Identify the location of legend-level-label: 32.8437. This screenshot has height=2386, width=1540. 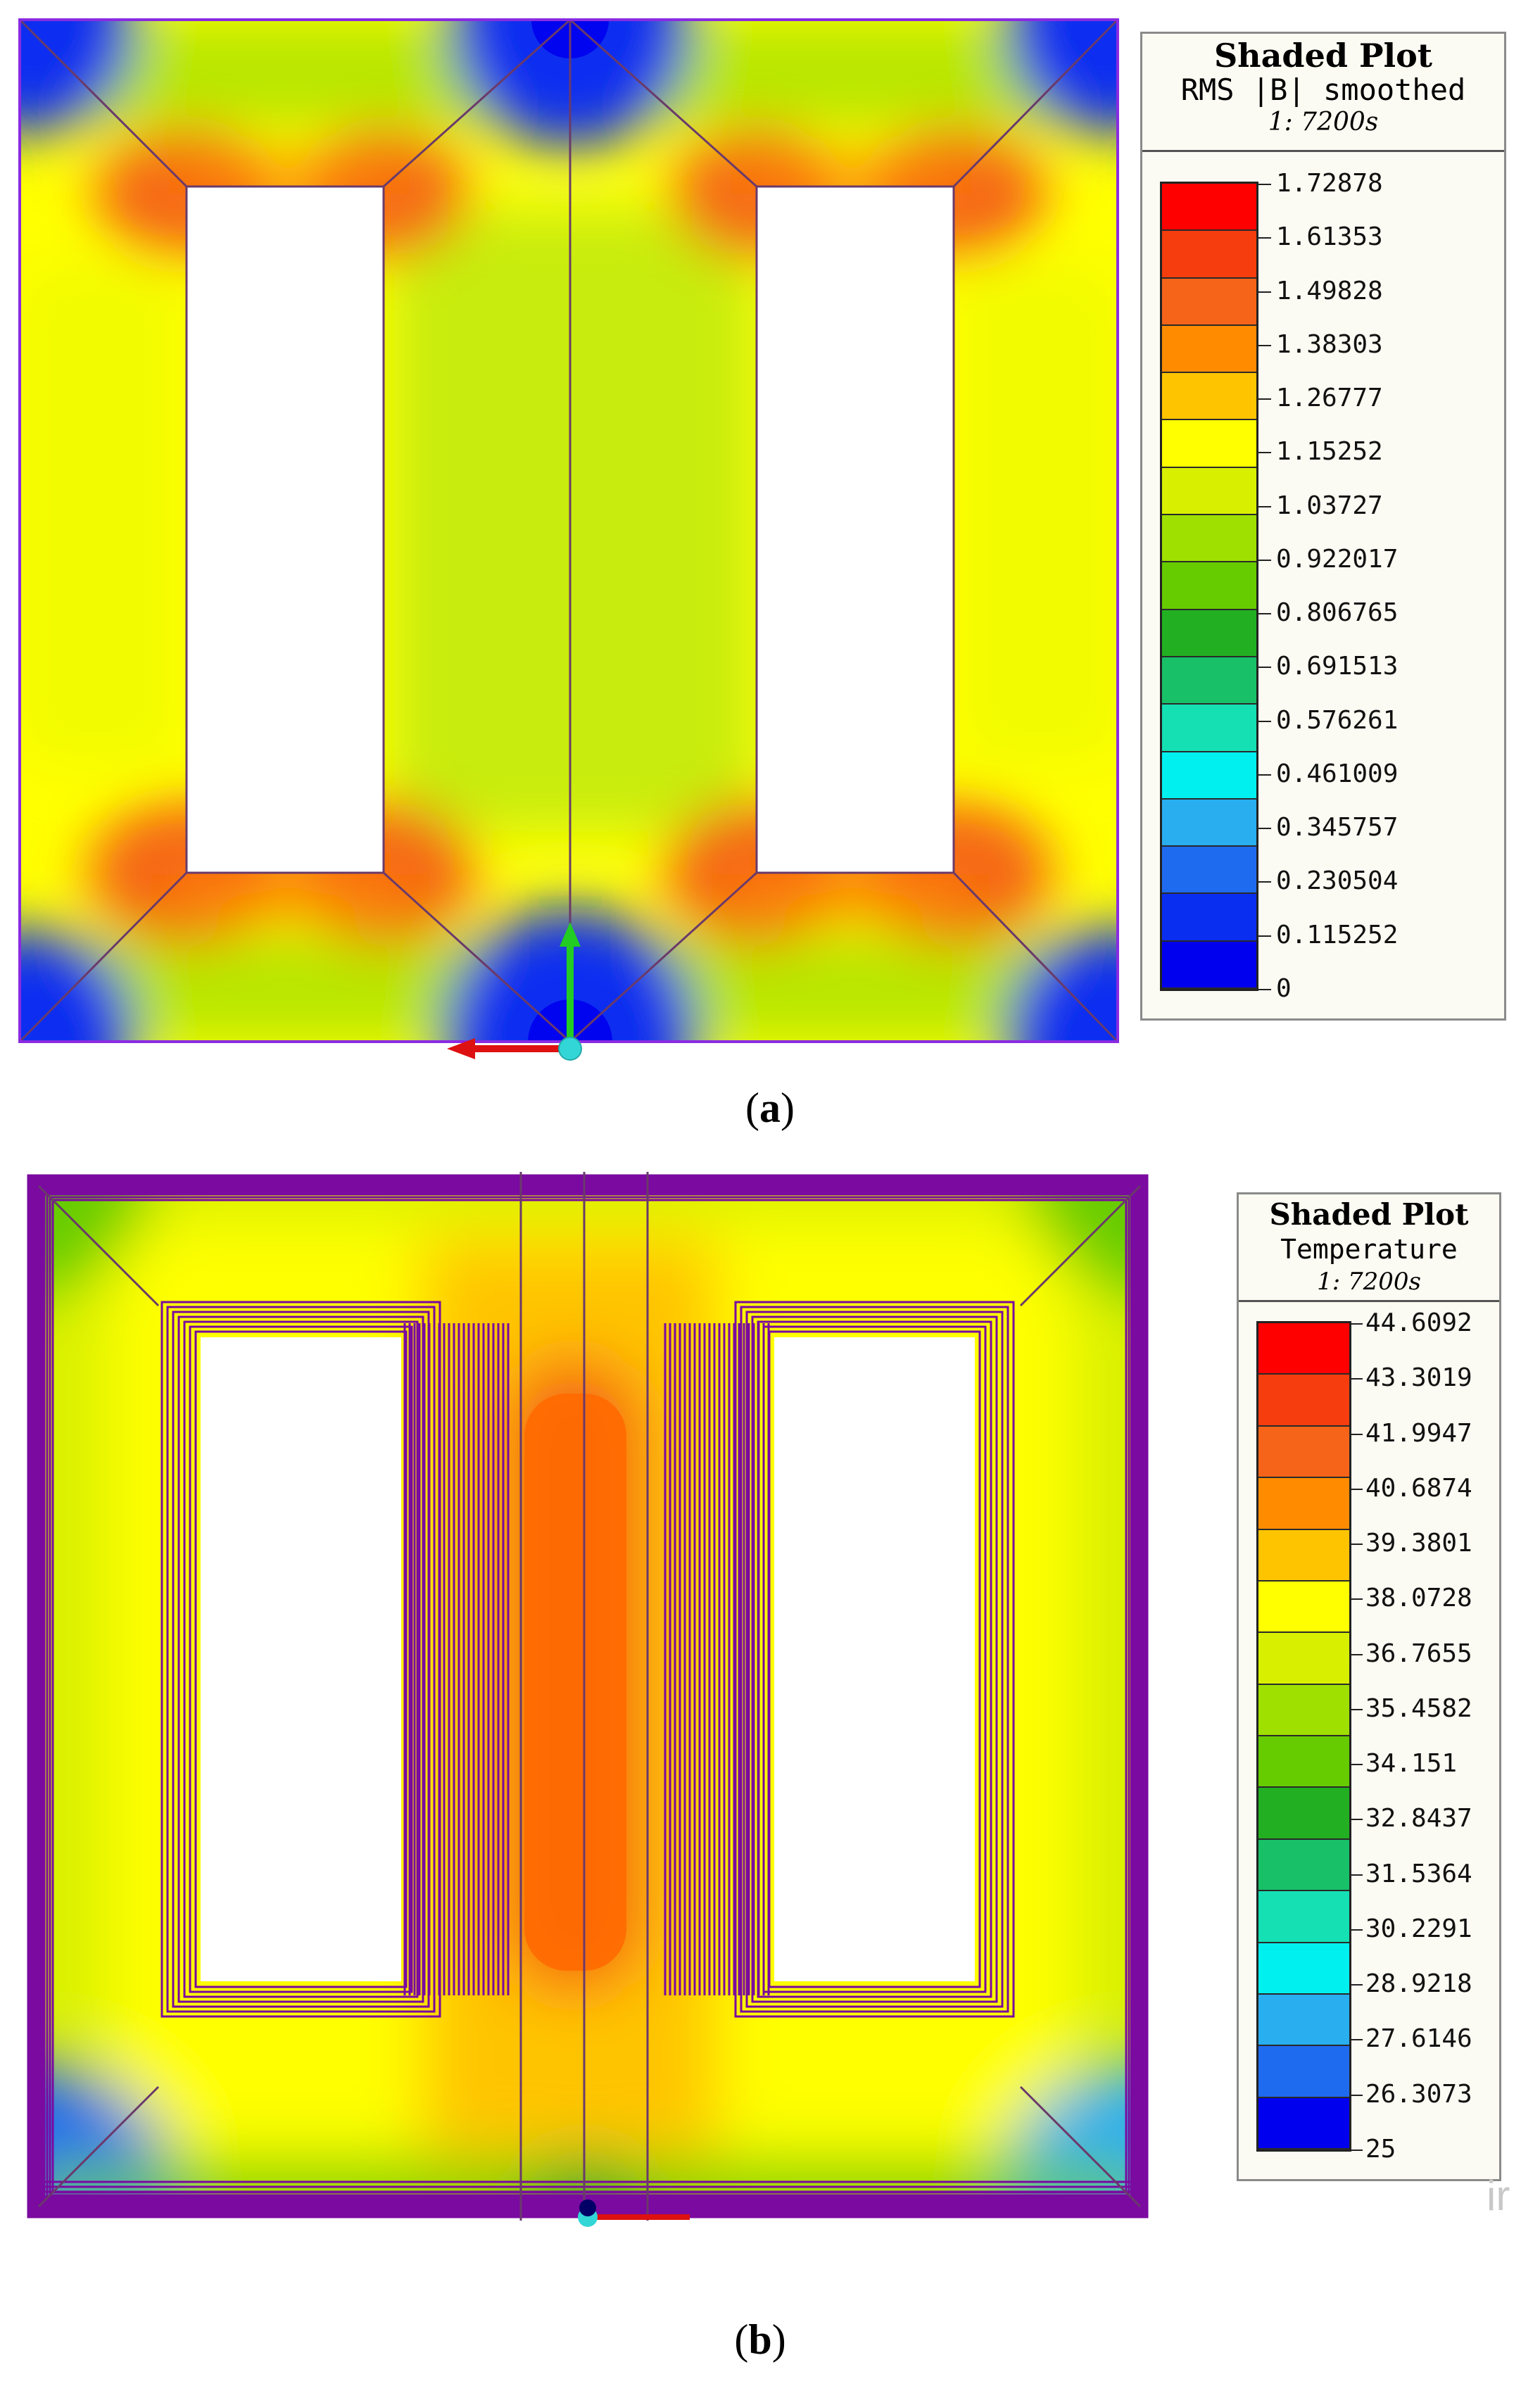
(1418, 1818).